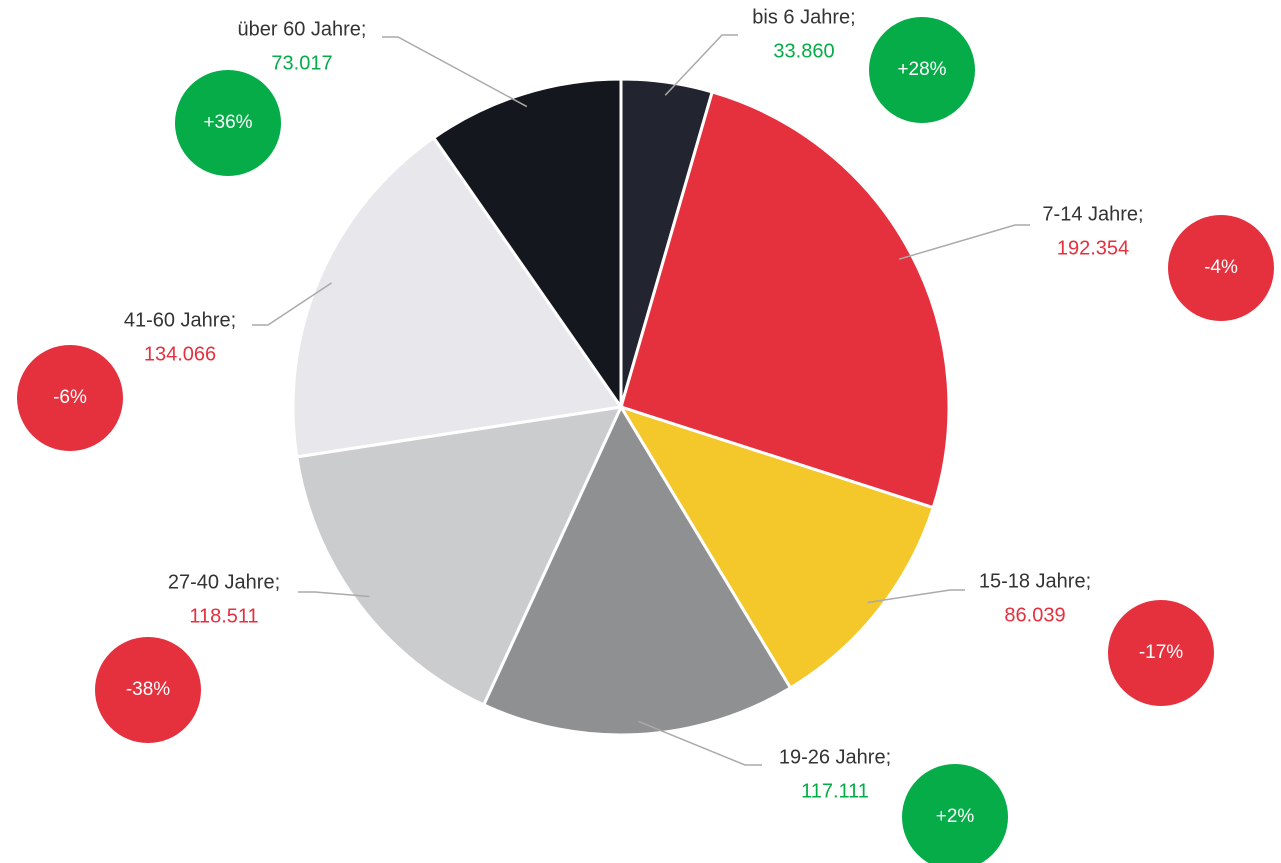 The height and width of the screenshot is (863, 1281). What do you see at coordinates (224, 582) in the screenshot?
I see `category-label: 27-40 Jahre;` at bounding box center [224, 582].